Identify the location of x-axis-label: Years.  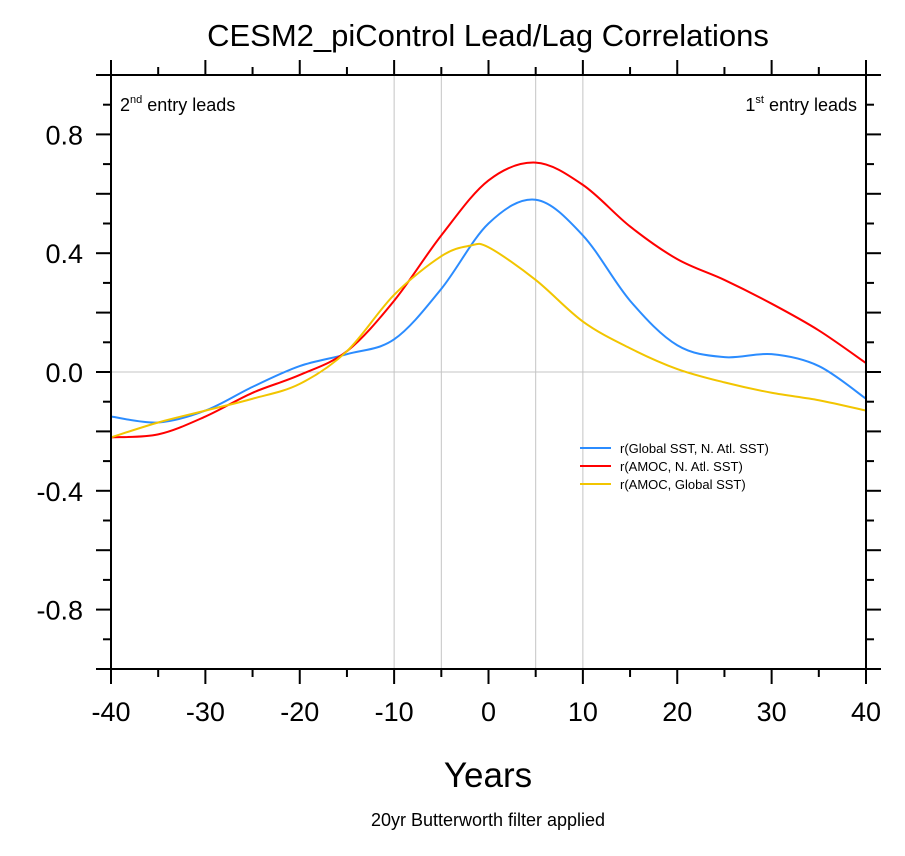
(488, 775).